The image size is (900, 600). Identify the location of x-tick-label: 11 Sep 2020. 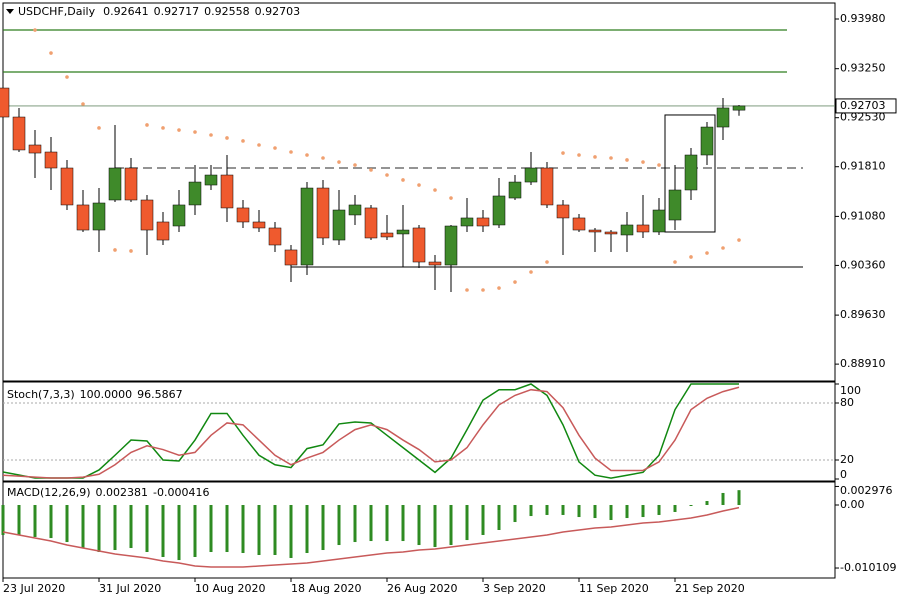
(614, 588).